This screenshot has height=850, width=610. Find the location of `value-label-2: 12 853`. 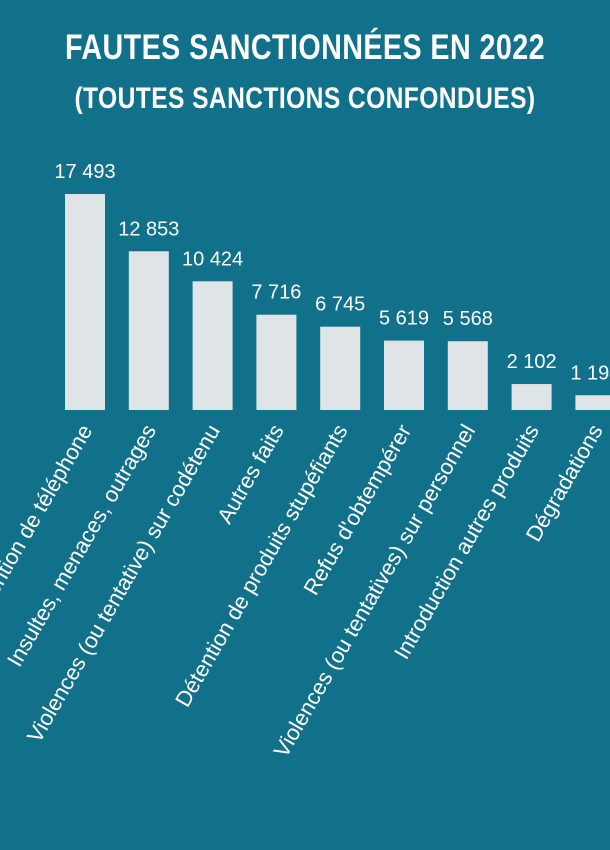

value-label-2: 12 853 is located at coordinates (148, 229).